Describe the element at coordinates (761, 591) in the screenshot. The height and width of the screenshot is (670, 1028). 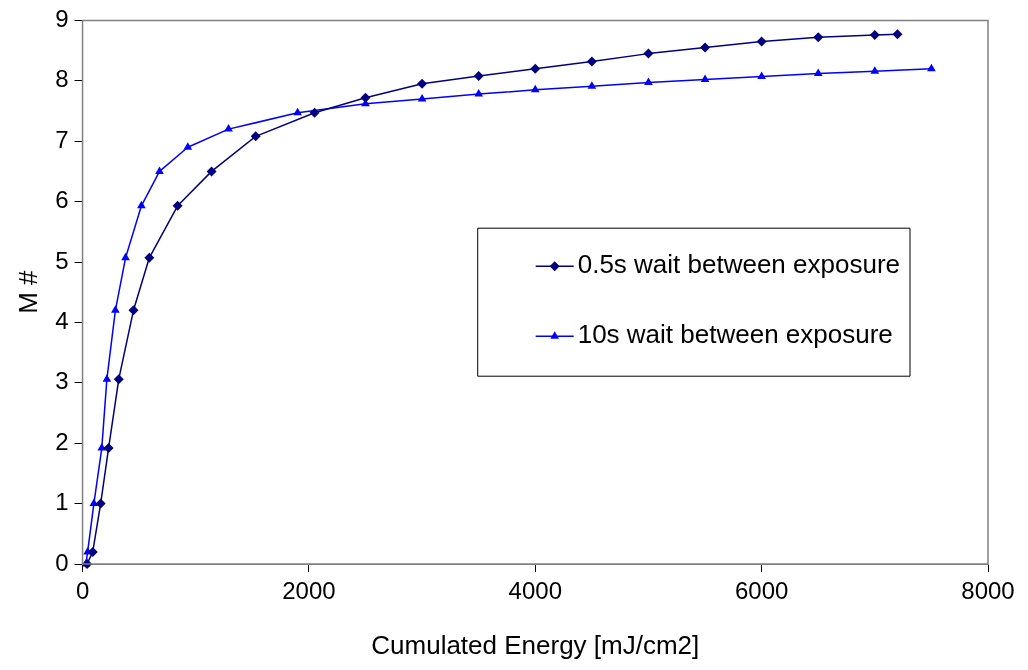
I see `x-tick-label: 6000` at that location.